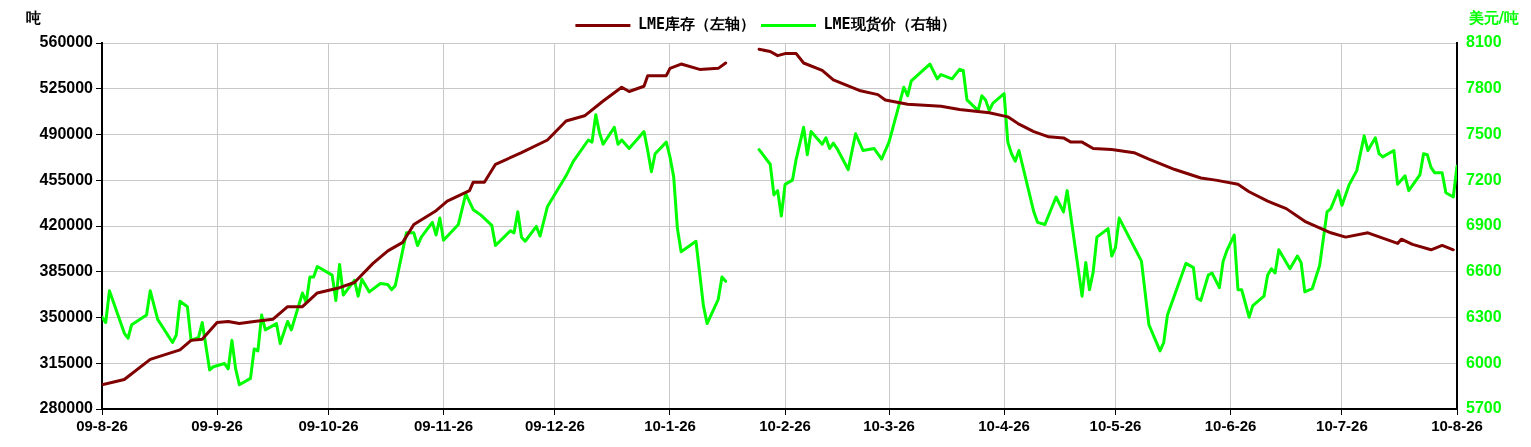 This screenshot has width=1531, height=447. I want to click on y-tick-label: 315000, so click(66, 362).